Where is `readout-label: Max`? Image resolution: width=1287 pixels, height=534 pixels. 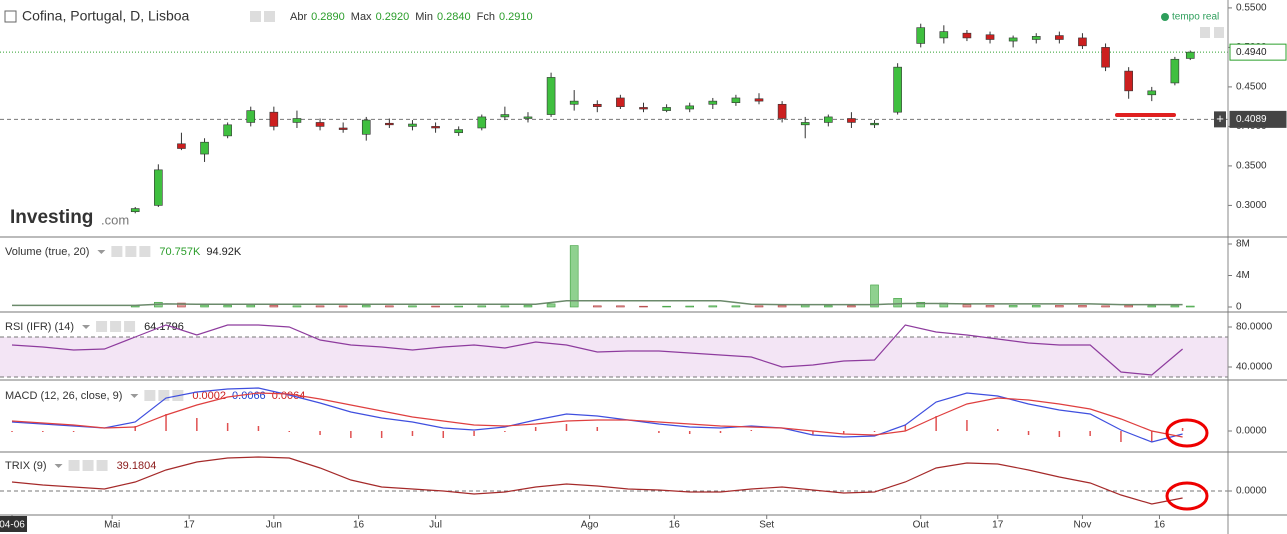
readout-label: Max is located at coordinates (361, 17).